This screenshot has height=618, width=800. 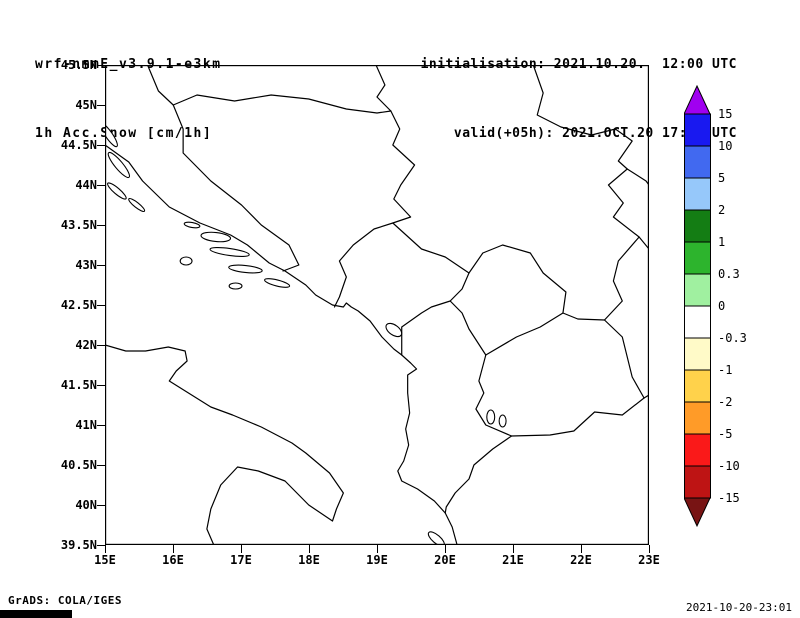 What do you see at coordinates (697, 100) in the screenshot?
I see `colorbar-arrow-top` at bounding box center [697, 100].